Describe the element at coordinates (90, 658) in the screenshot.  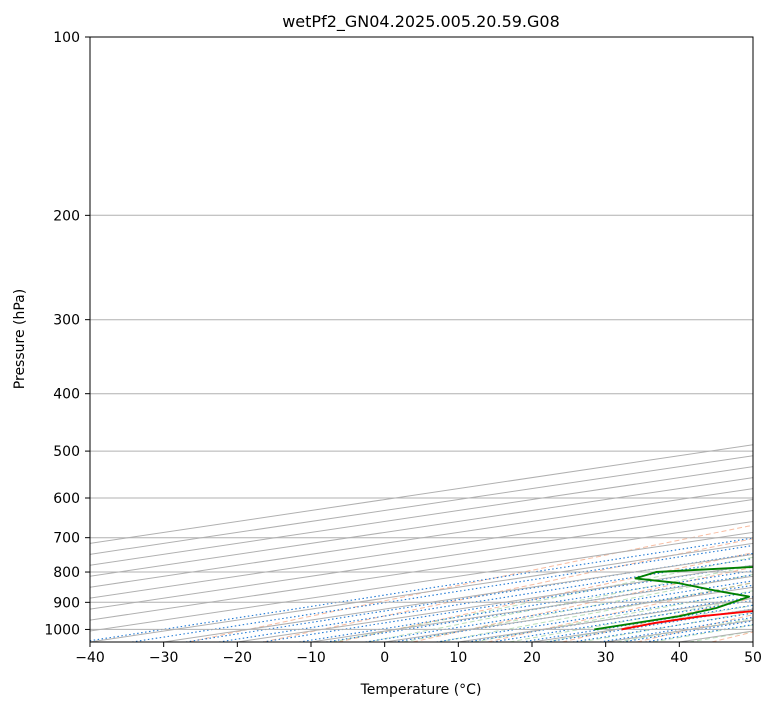
I see `x-tick-label: −40` at that location.